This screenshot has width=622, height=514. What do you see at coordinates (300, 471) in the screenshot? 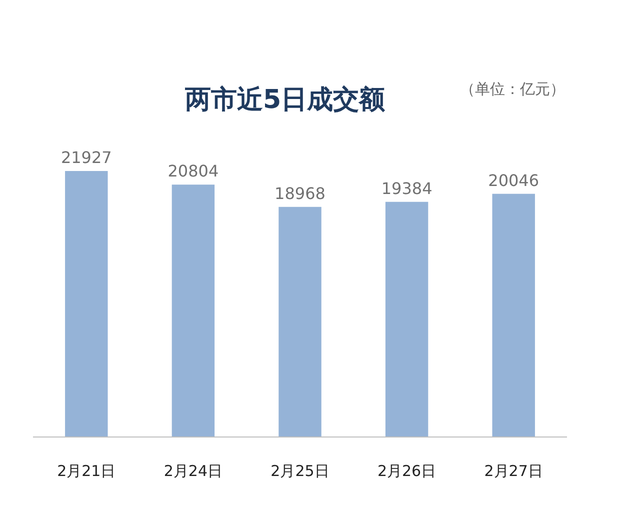
I see `x-tick-label: 2月25日` at bounding box center [300, 471].